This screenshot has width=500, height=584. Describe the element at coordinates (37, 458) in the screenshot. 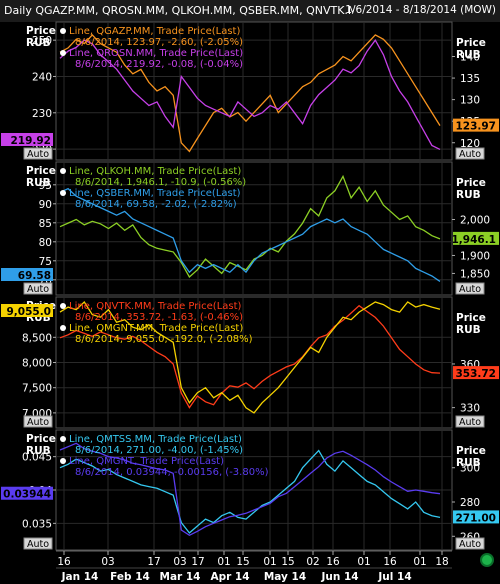

I see `left-tick-label: 0.045` at that location.